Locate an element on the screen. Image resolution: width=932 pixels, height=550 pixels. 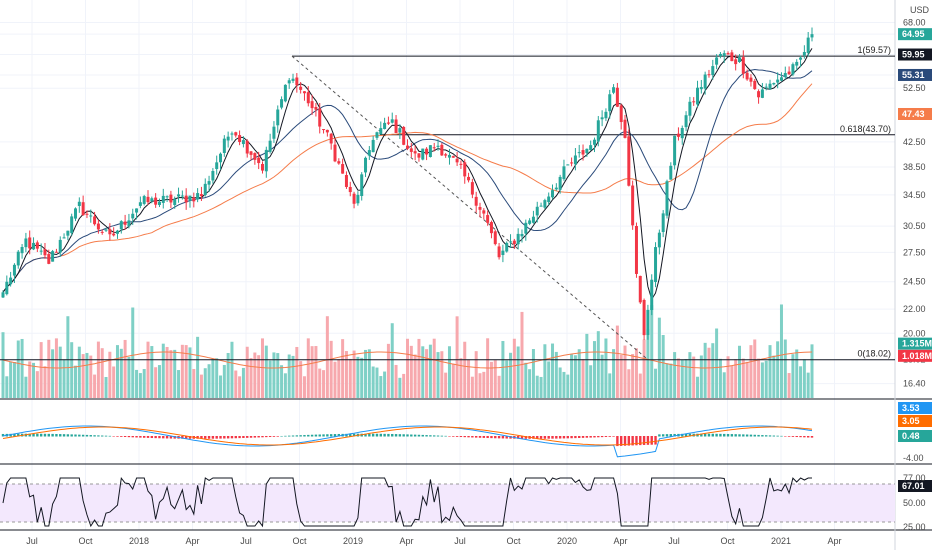
time-tick-label: 2018 is located at coordinates (139, 541).